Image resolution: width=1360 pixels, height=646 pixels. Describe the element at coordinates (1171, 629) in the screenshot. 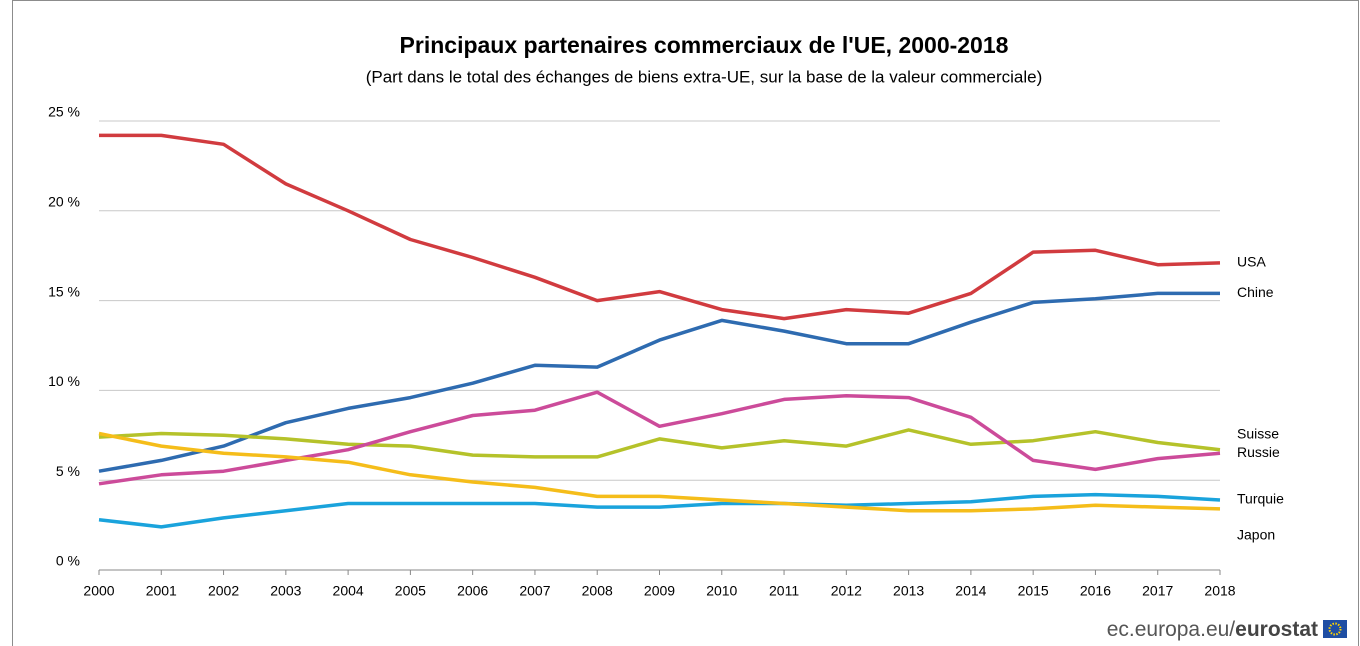

I see `footer-site-text: ec.europa.eu/` at that location.